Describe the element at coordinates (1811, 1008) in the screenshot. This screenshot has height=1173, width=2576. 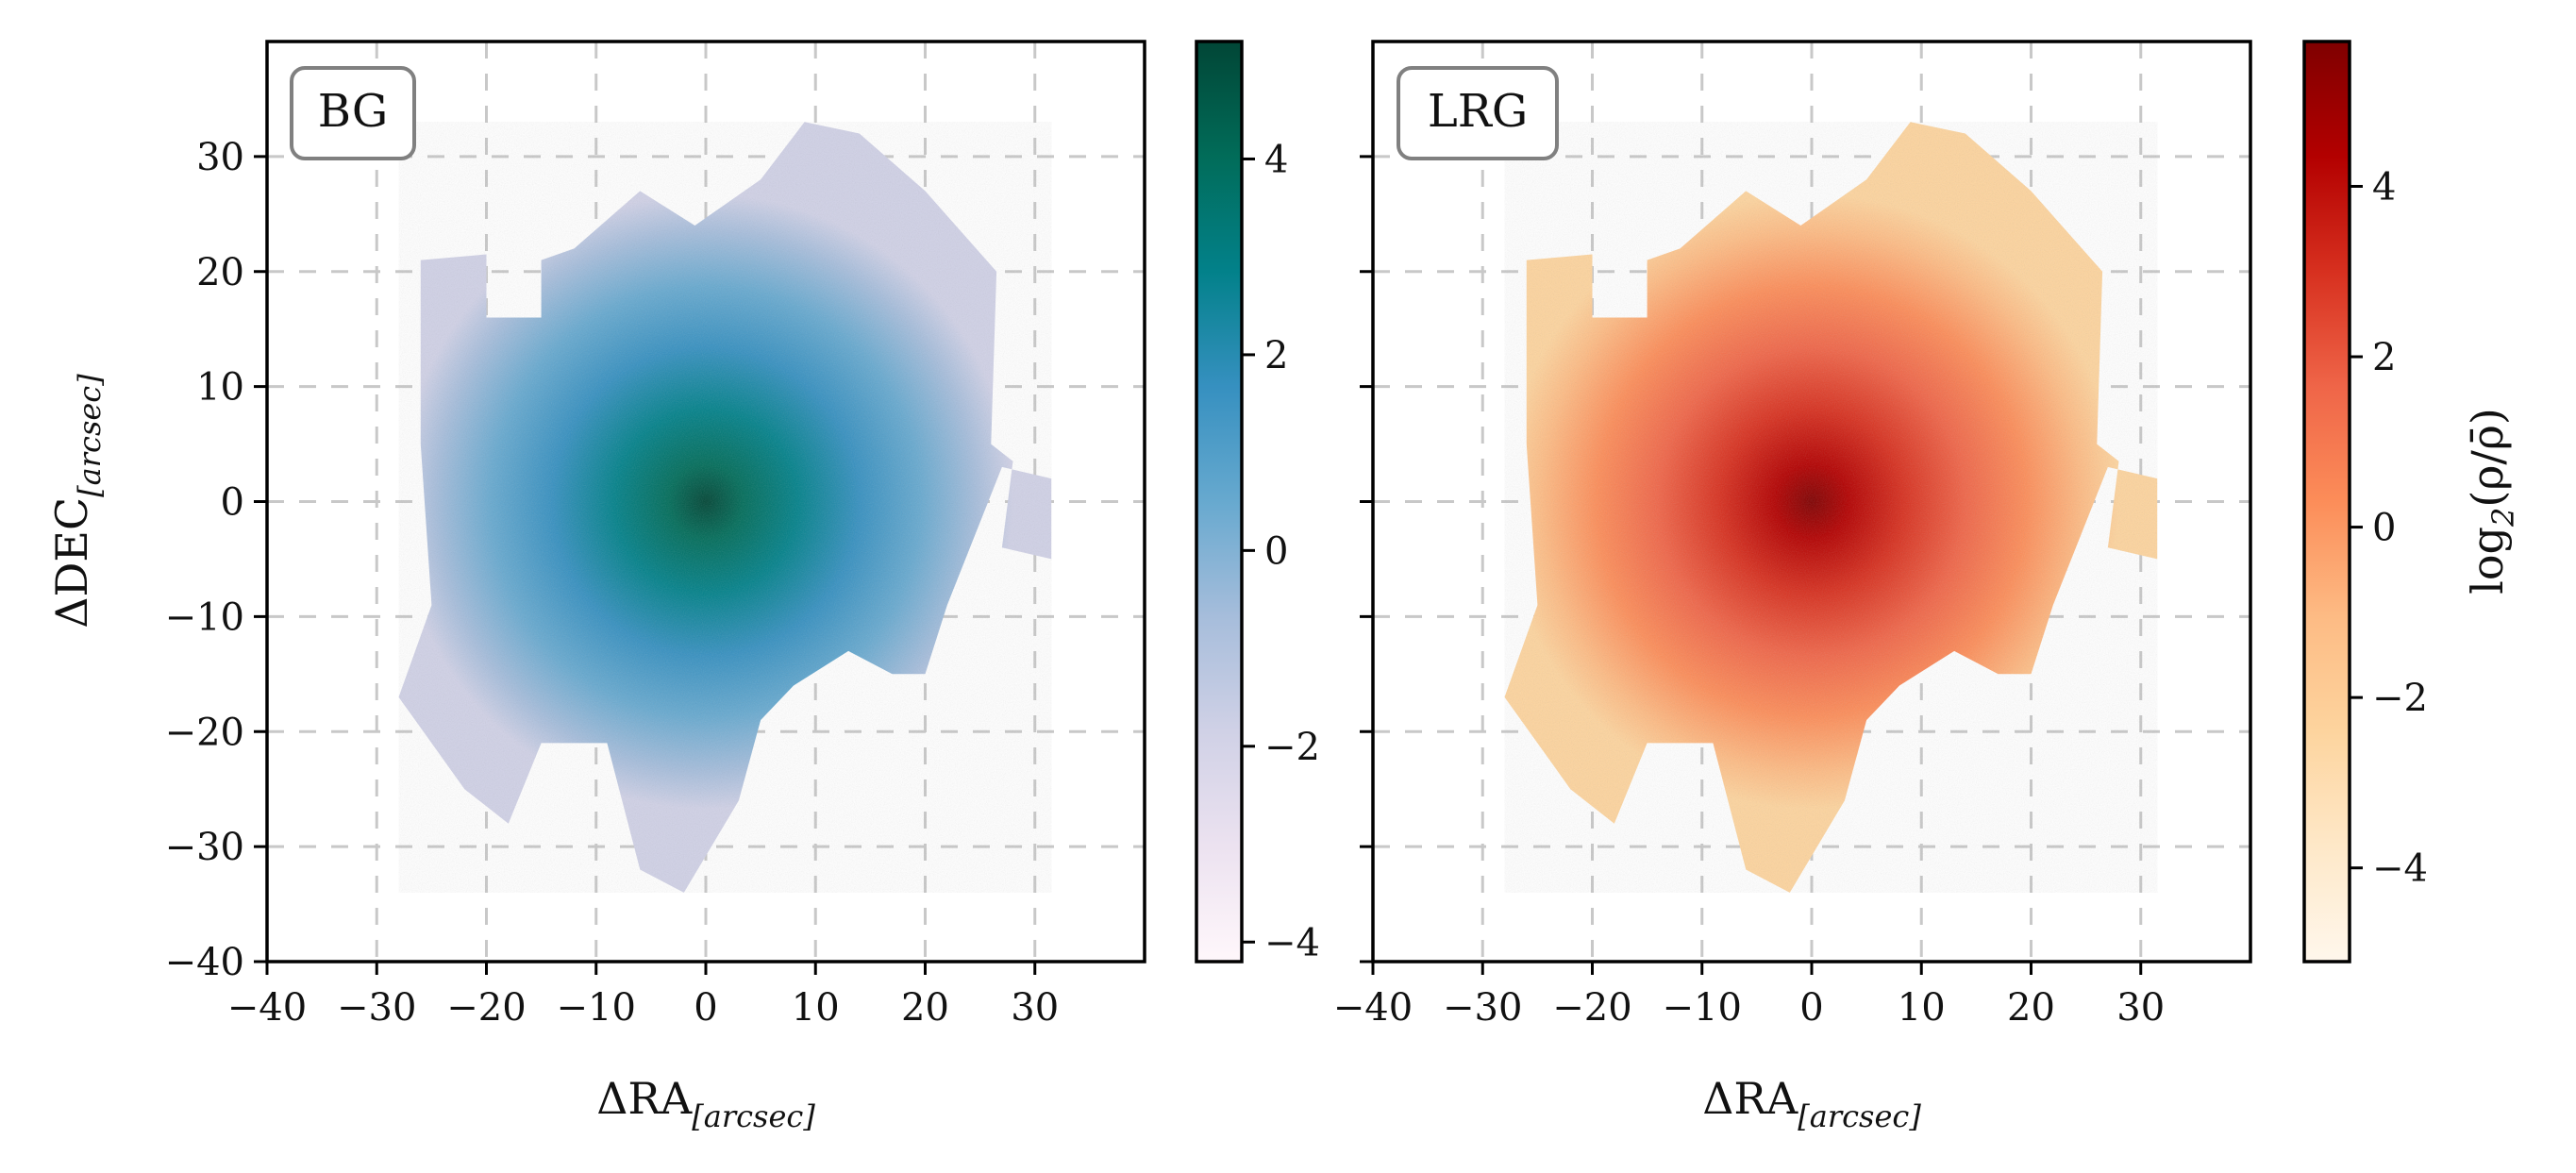
I see `lrg-x-tick-label: 0` at that location.